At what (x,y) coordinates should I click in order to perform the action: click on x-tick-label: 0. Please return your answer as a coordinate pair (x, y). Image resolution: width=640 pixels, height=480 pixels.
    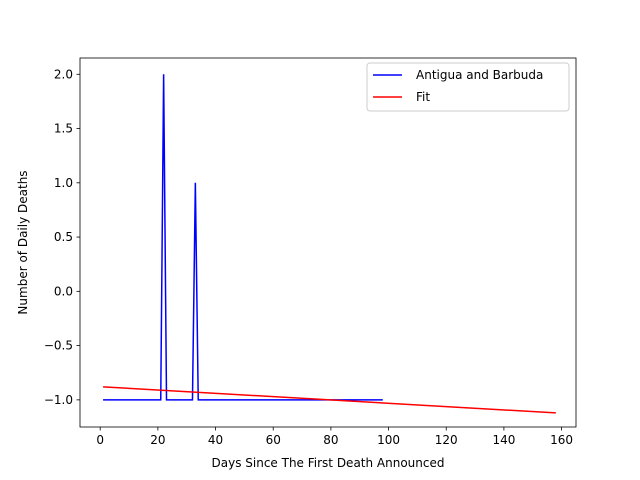
    Looking at the image, I should click on (100, 440).